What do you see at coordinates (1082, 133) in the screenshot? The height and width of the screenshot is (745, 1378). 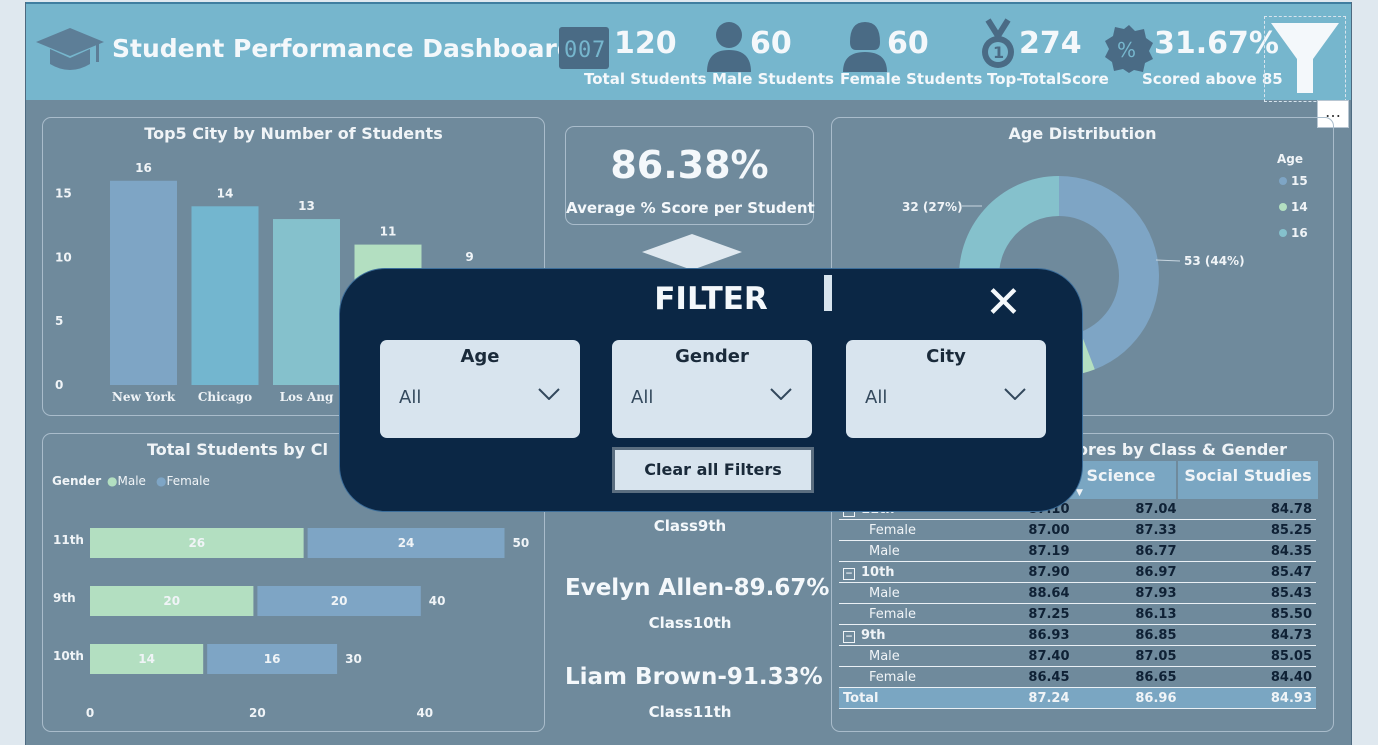 I see `age-chart-title: Age Distribution` at bounding box center [1082, 133].